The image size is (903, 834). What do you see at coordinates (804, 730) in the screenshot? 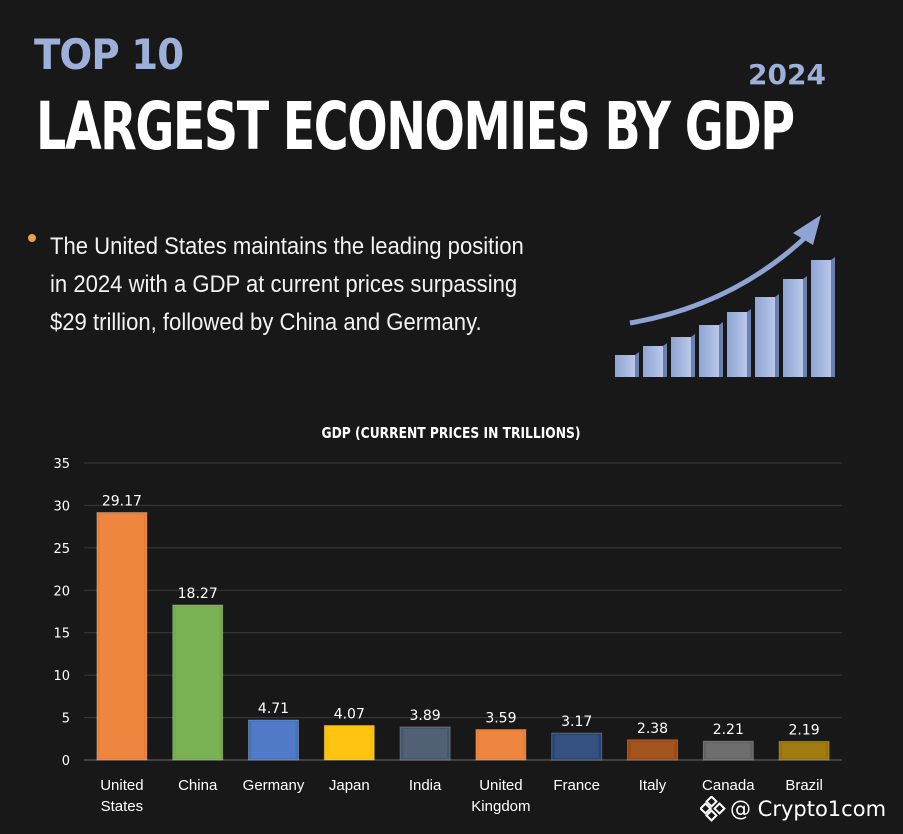
I see `data-label: 2.19` at bounding box center [804, 730].